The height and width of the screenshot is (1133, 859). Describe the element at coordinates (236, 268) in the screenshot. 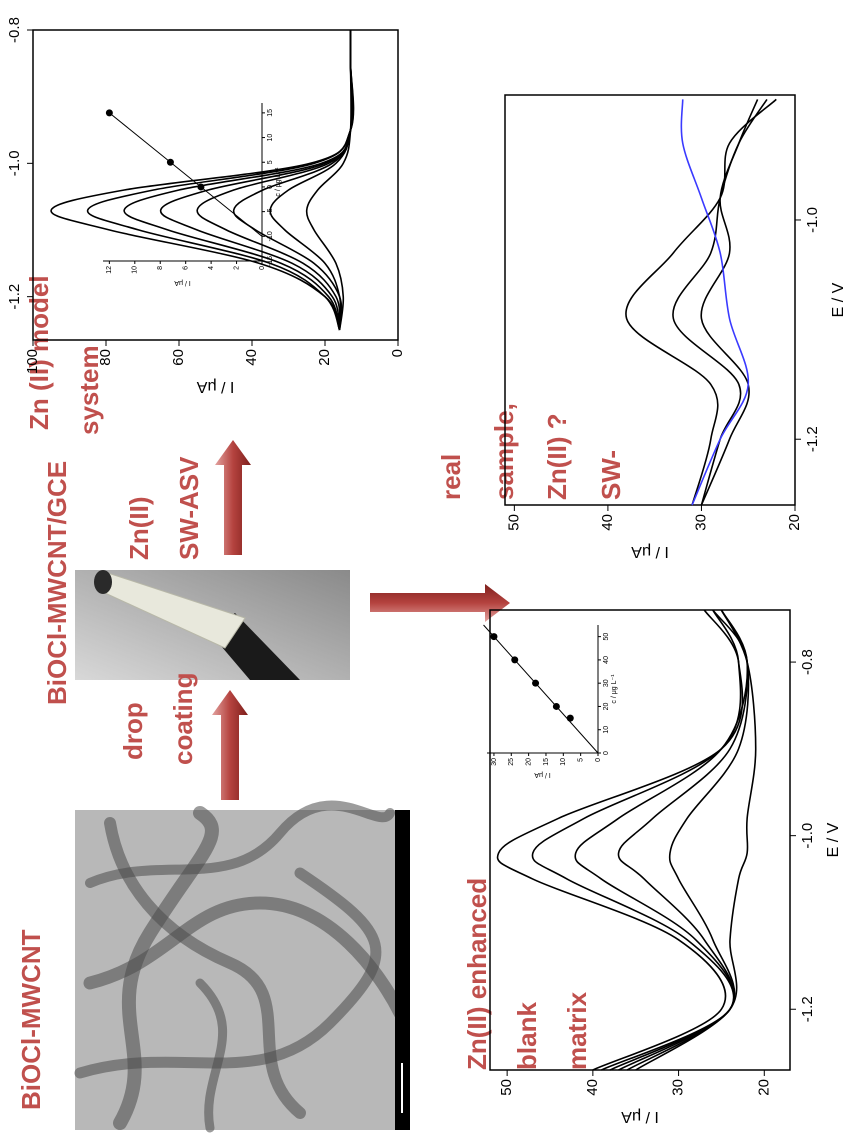

I see `y-tick-label: 2` at that location.